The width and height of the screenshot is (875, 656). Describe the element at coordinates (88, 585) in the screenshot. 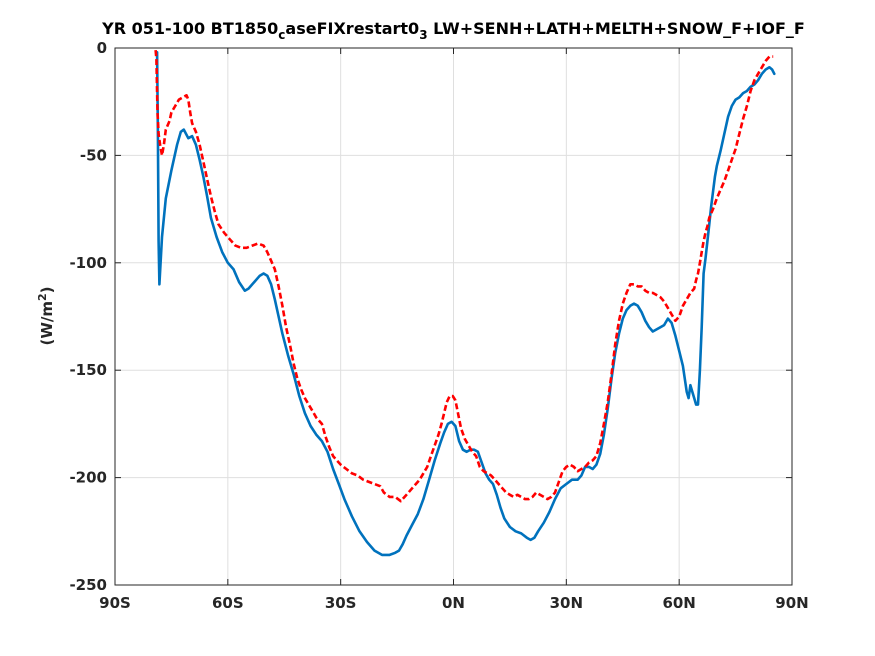

I see `y-tick-label: -250` at that location.